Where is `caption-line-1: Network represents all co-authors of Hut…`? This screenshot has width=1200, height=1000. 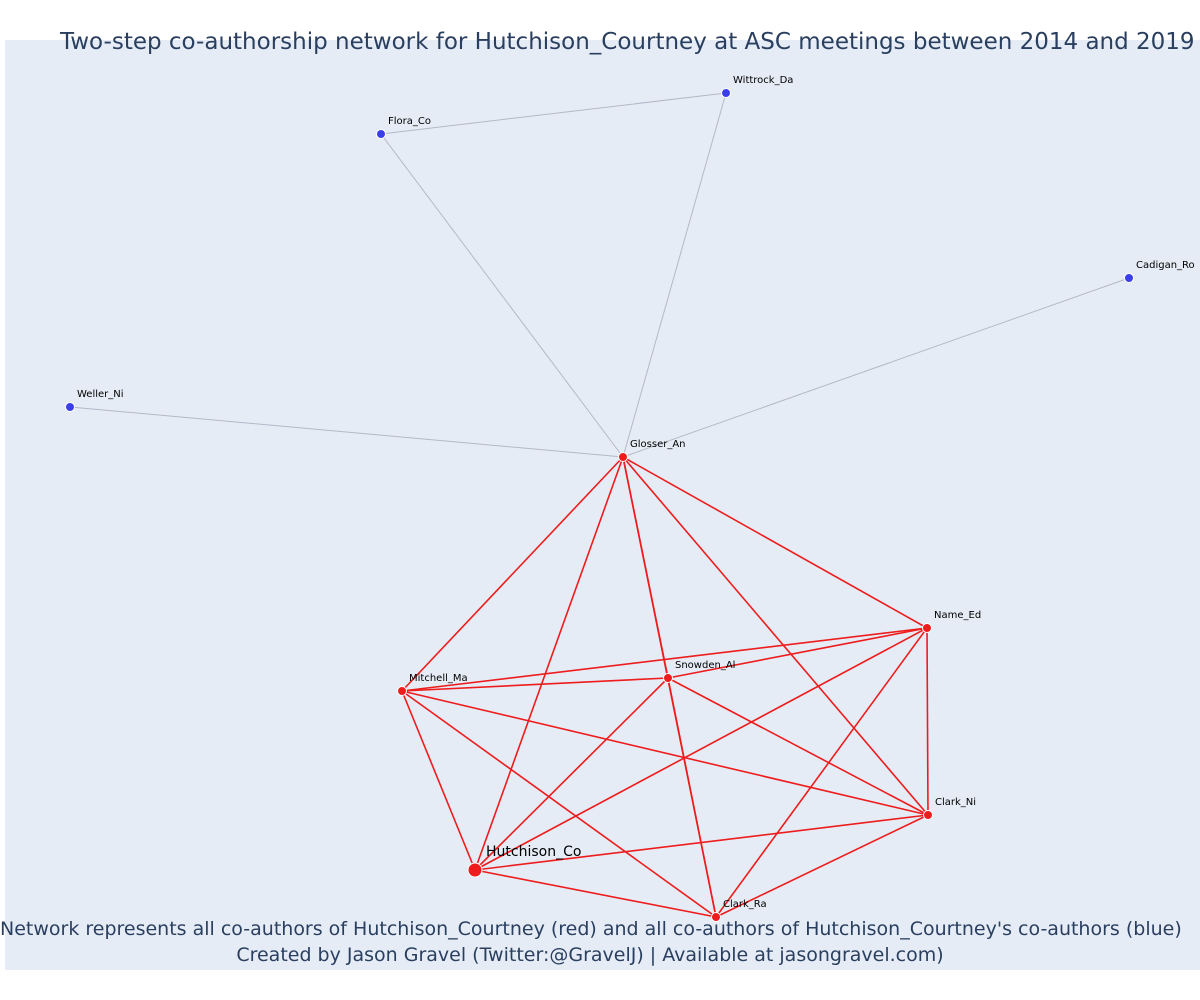
caption-line-1: Network represents all co-authors of Hut… is located at coordinates (591, 929).